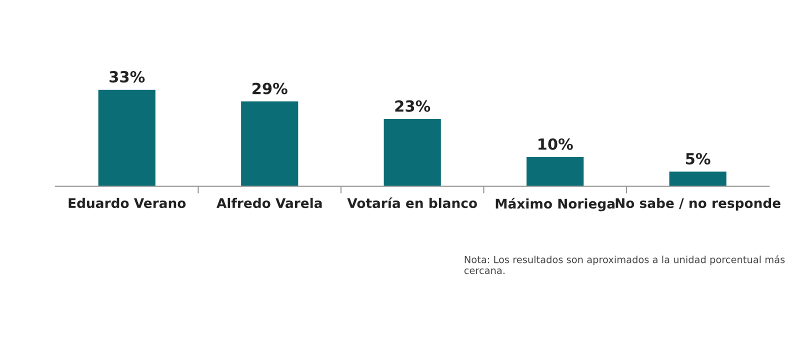 The height and width of the screenshot is (345, 793). What do you see at coordinates (412, 202) in the screenshot?
I see `x-tick-label: Votaría en blanco` at bounding box center [412, 202].